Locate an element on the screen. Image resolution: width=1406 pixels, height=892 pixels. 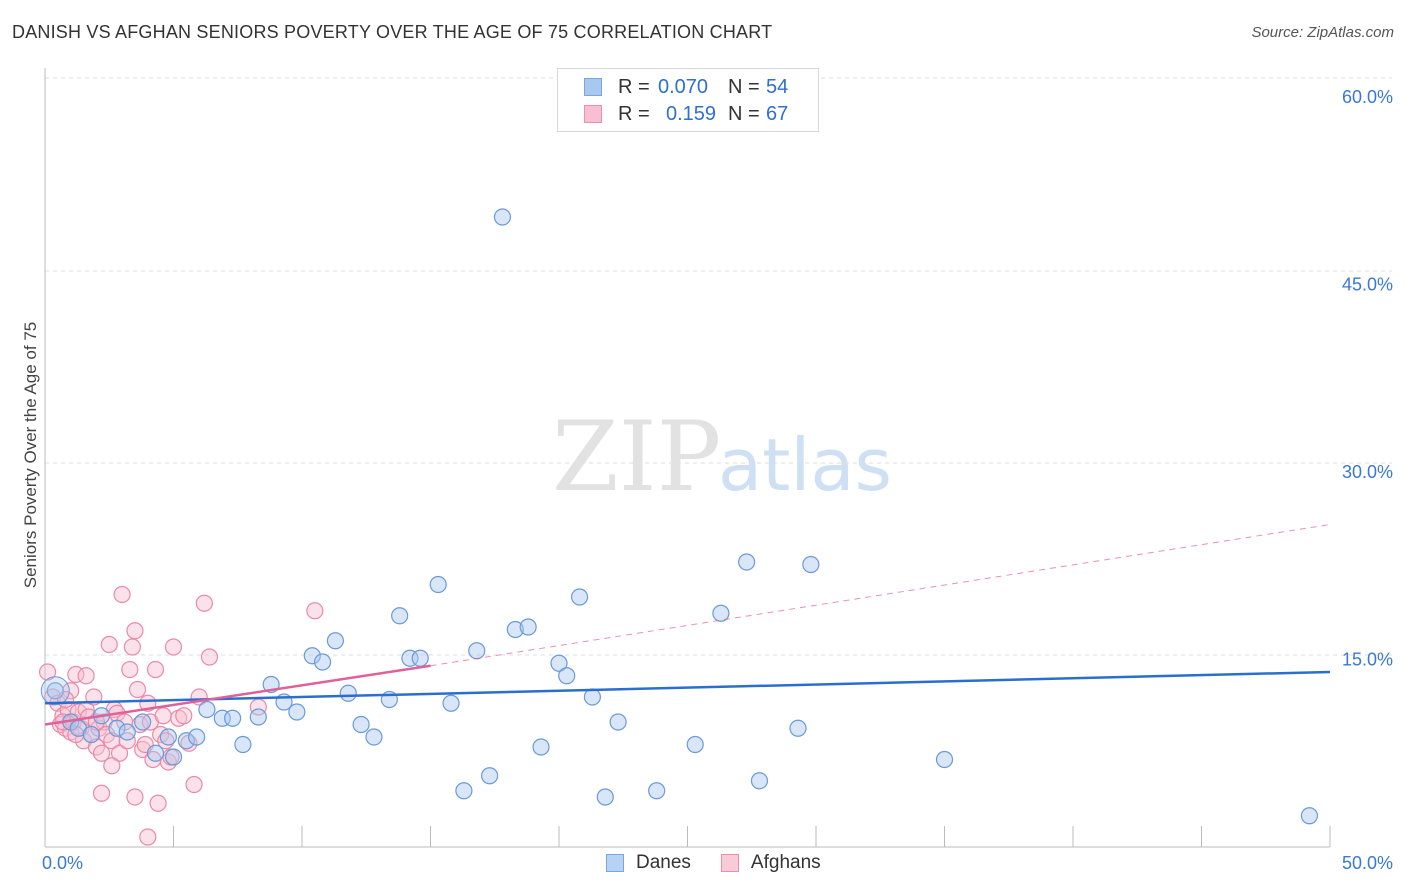
danes-legend-label: Danes is located at coordinates (663, 862).